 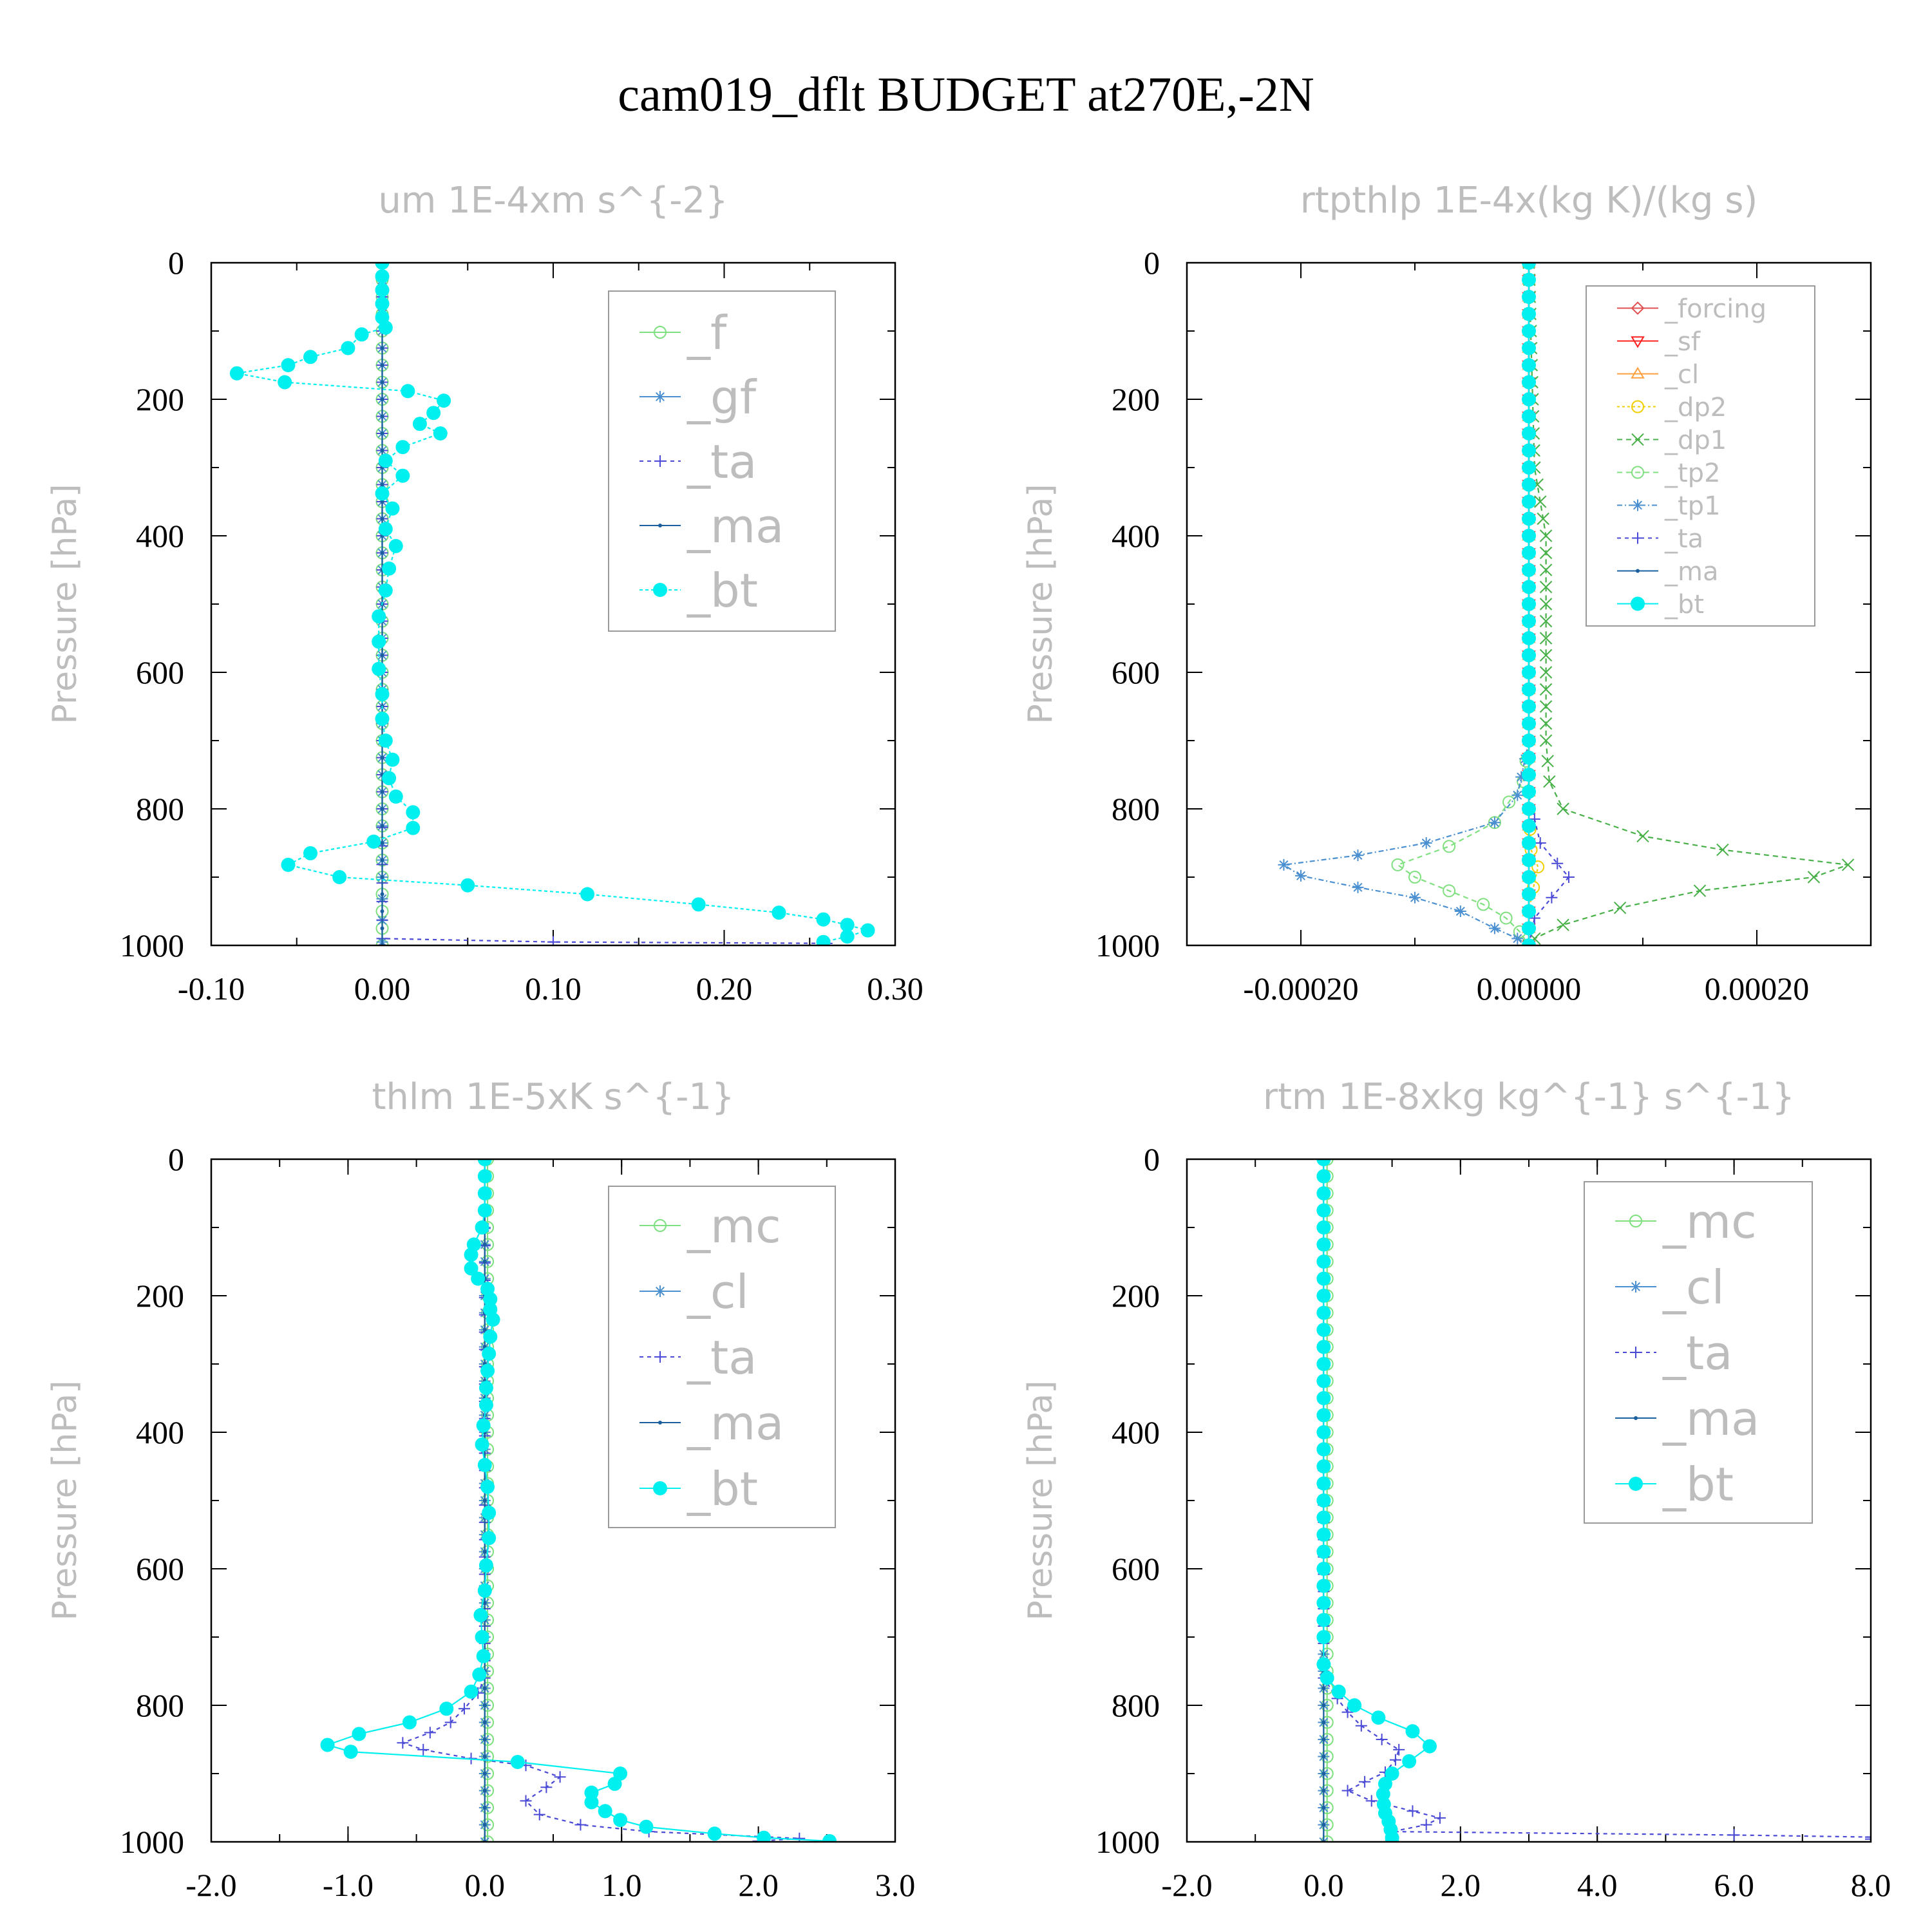 I want to click on x-tick-label: 3.0, so click(x=895, y=1885).